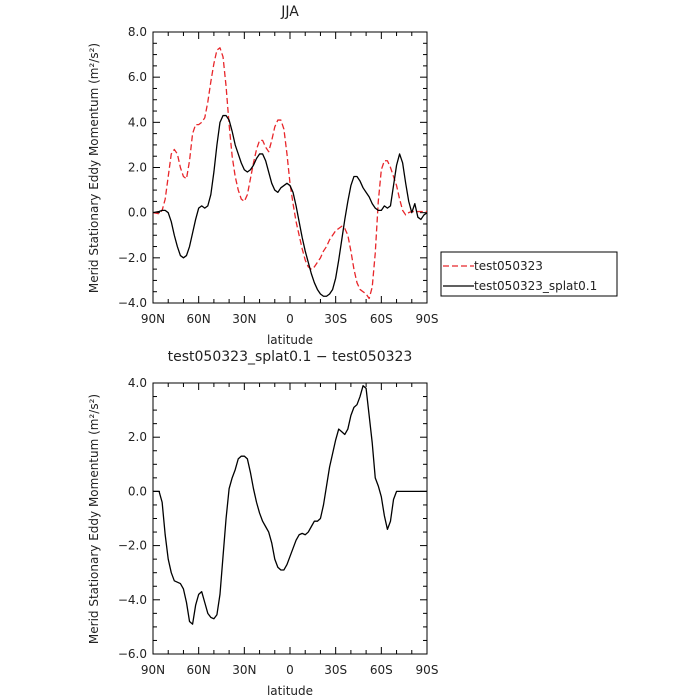 The image size is (700, 700). What do you see at coordinates (137, 491) in the screenshot?
I see `bottom-y-tick-label: 0.0` at bounding box center [137, 491].